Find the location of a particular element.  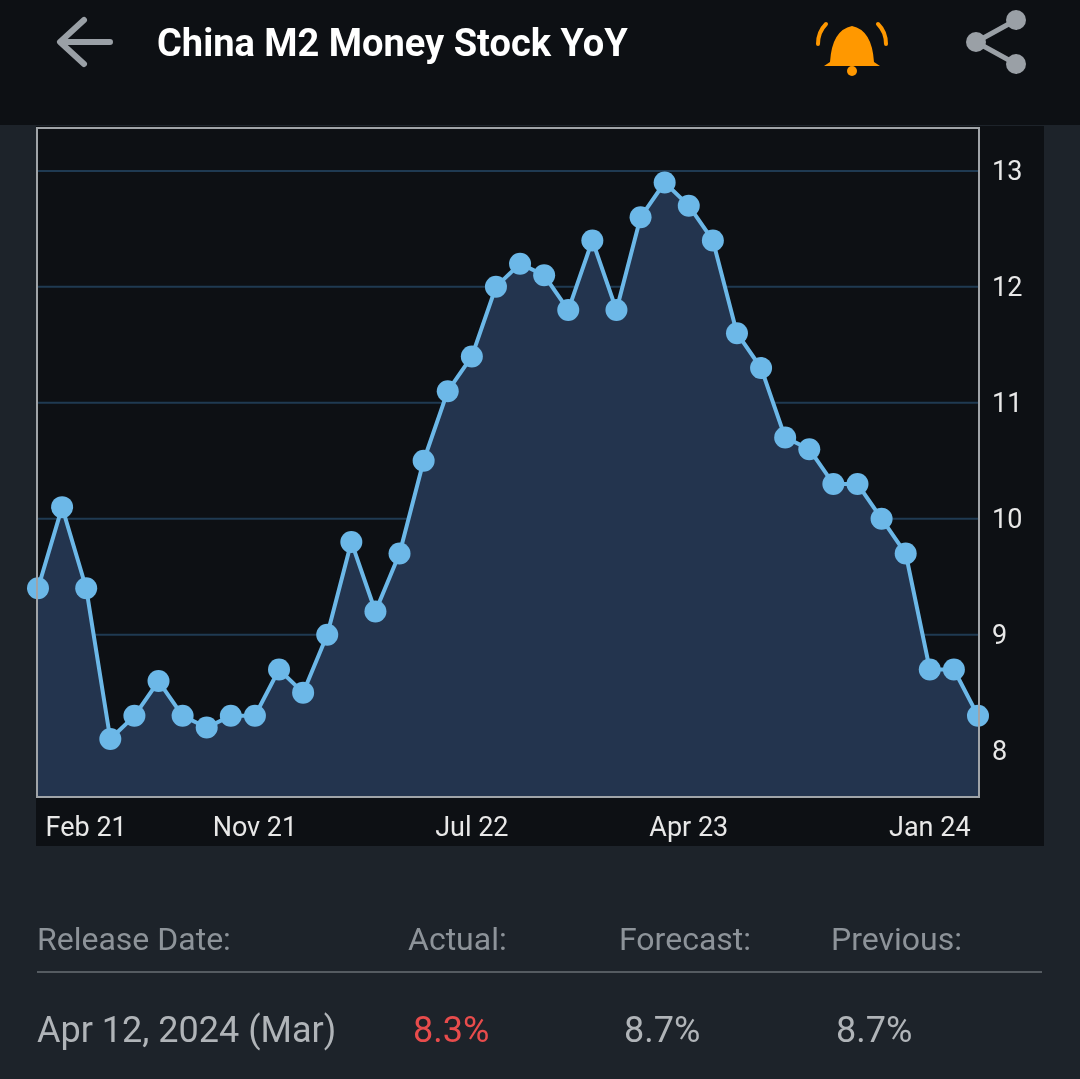

x-tick-label: Apr 23 is located at coordinates (689, 827).